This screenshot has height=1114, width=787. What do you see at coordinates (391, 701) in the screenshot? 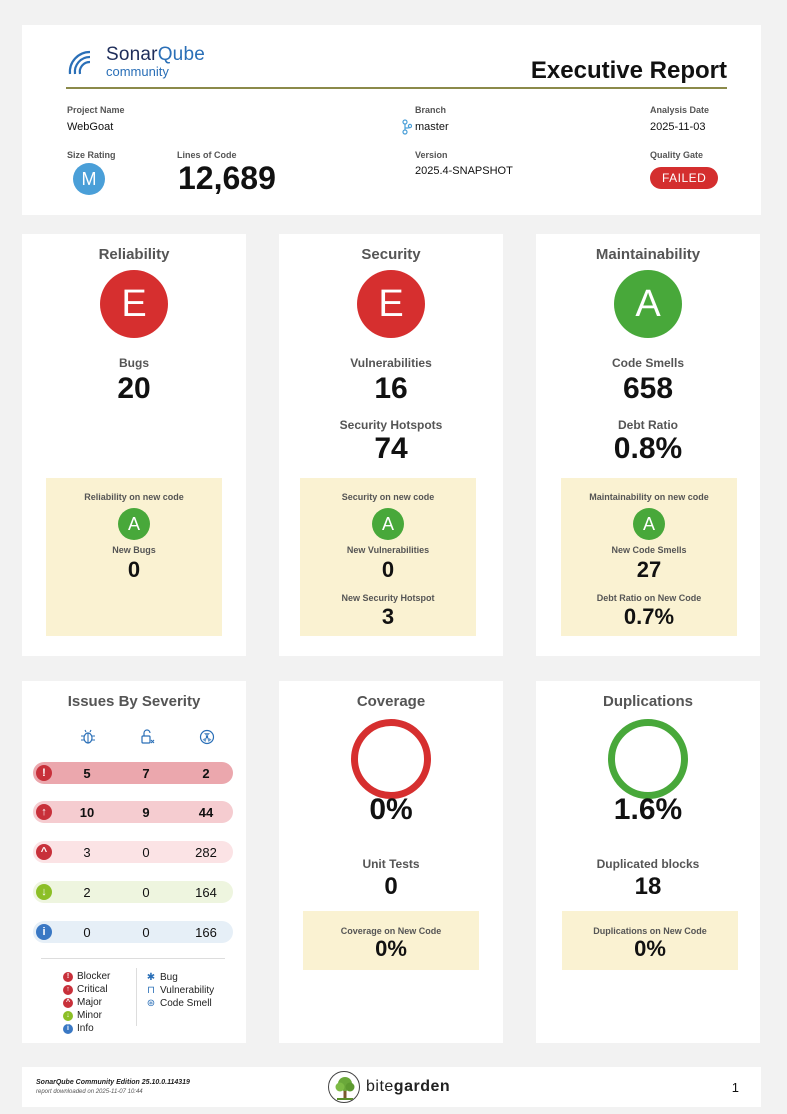
I see `coverage-title: Coverage` at bounding box center [391, 701].